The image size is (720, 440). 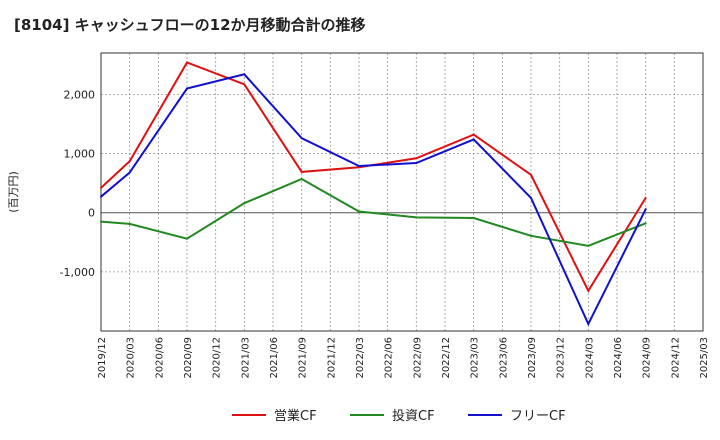 I want to click on y-axis-ticks: -1,000 0 1,000 2,000, so click(x=77, y=183).